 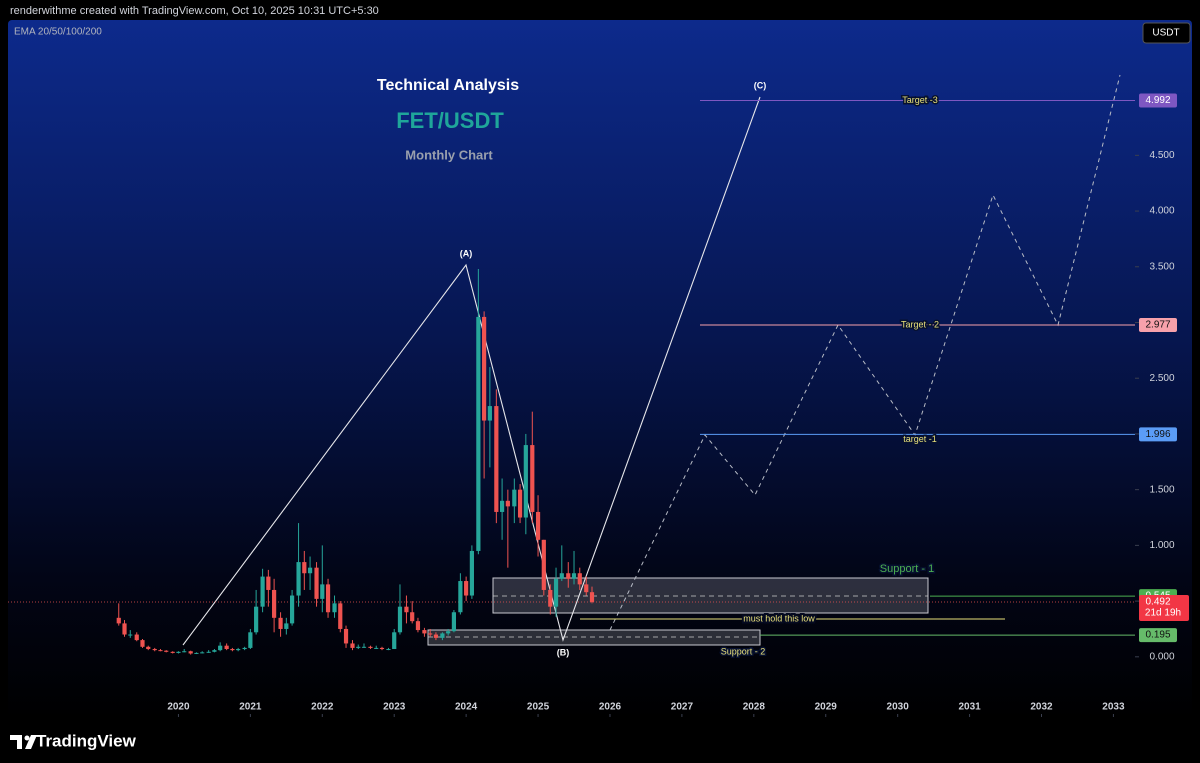 What do you see at coordinates (58, 32) in the screenshot?
I see `indicator-legend: EMA 20/50/100/200` at bounding box center [58, 32].